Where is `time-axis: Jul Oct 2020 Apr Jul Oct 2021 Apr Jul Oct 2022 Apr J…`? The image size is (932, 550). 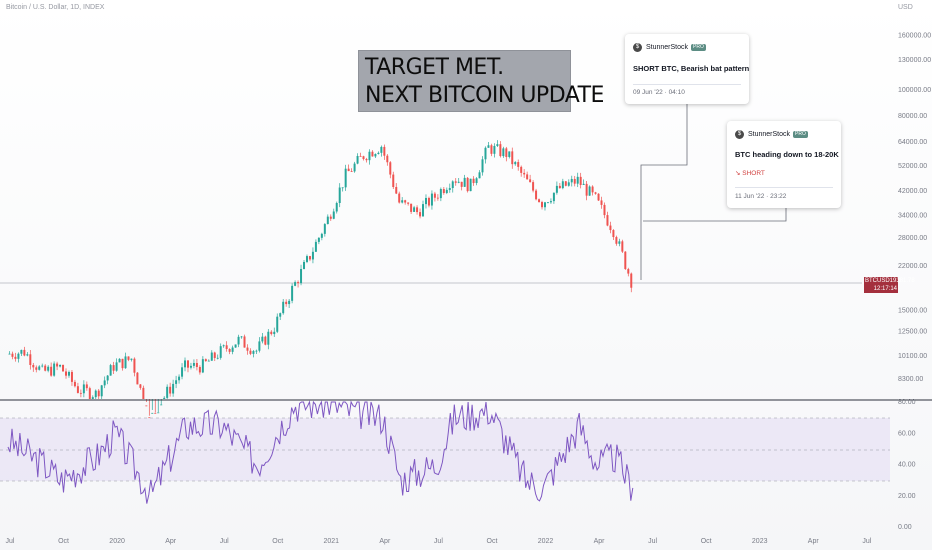 time-axis: Jul Oct 2020 Apr Jul Oct 2021 Apr Jul Oct 2022 Apr J… is located at coordinates (439, 541).